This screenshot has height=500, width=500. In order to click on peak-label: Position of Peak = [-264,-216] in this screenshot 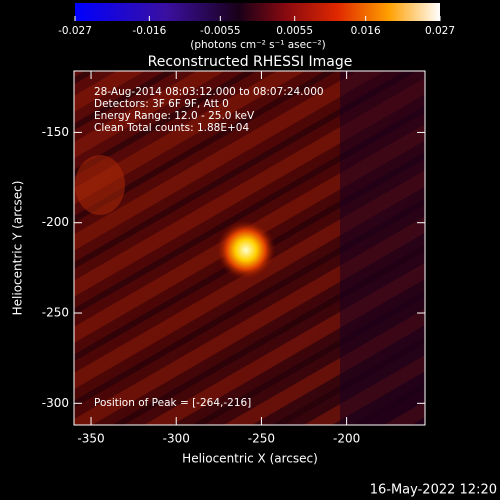, I will do `click(172, 403)`.